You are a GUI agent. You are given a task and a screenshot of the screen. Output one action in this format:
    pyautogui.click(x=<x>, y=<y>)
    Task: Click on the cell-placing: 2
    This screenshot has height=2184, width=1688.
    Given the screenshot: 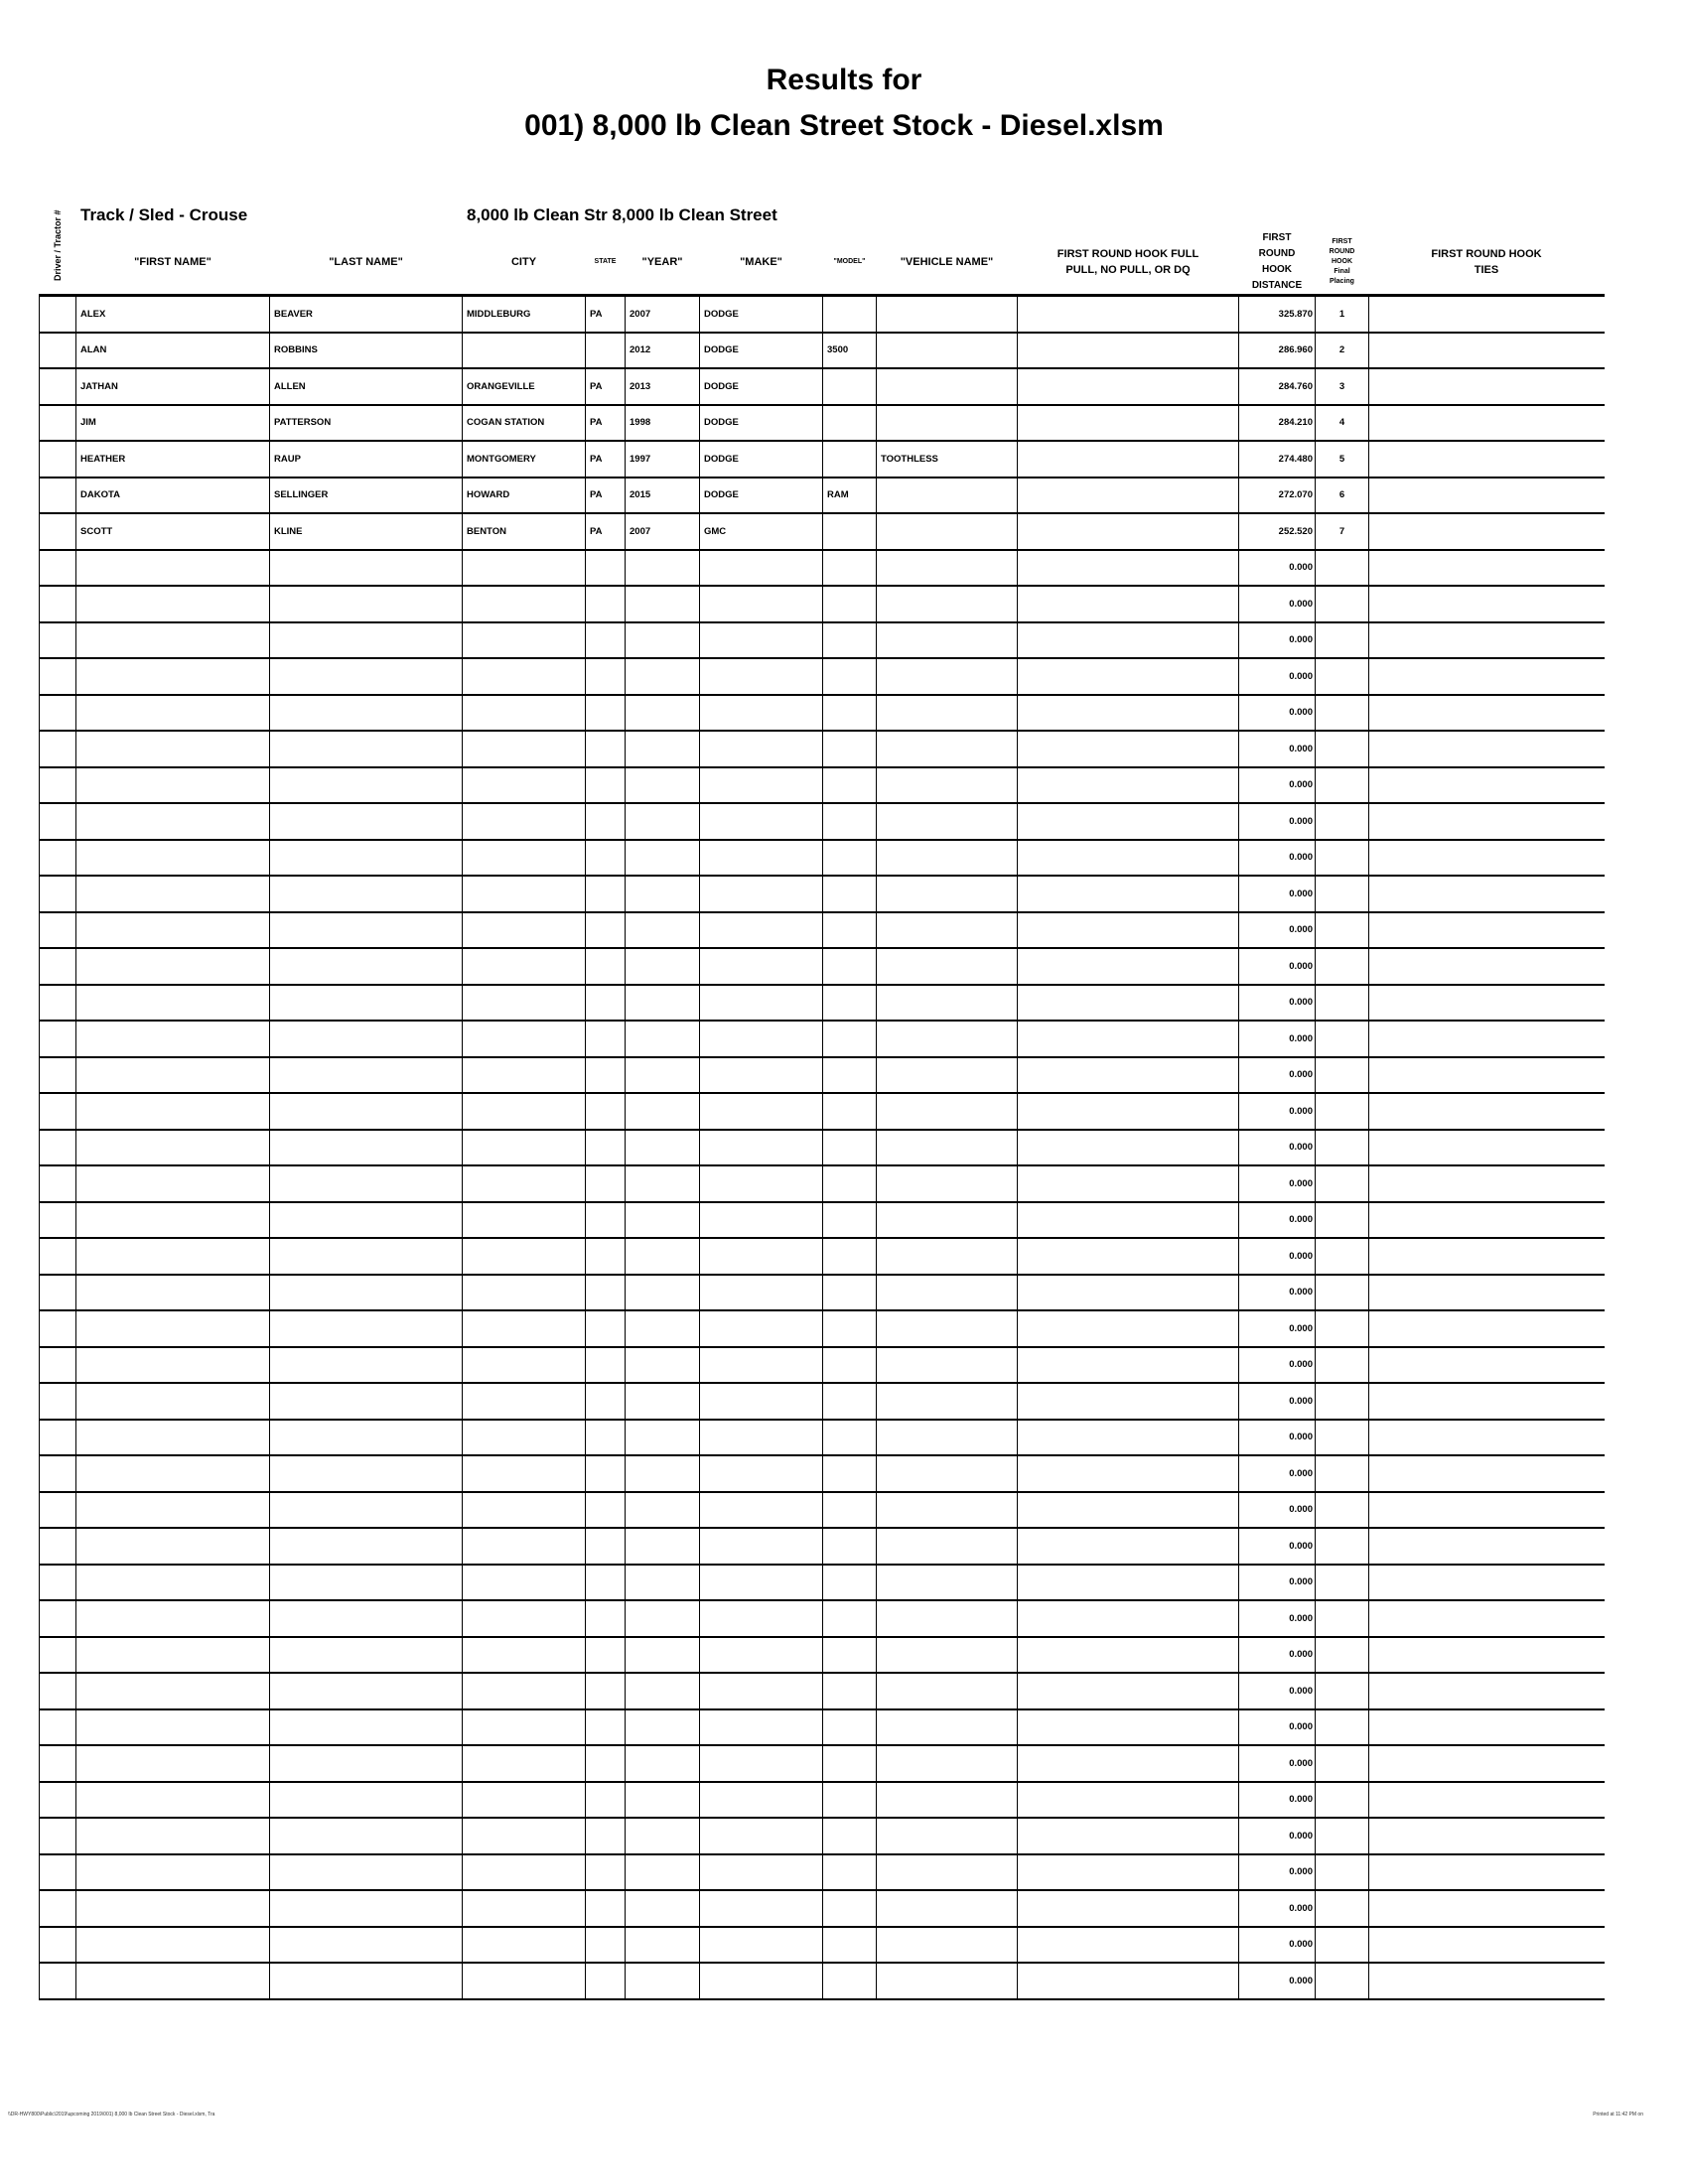 What is the action you would take?
    pyautogui.click(x=1342, y=350)
    